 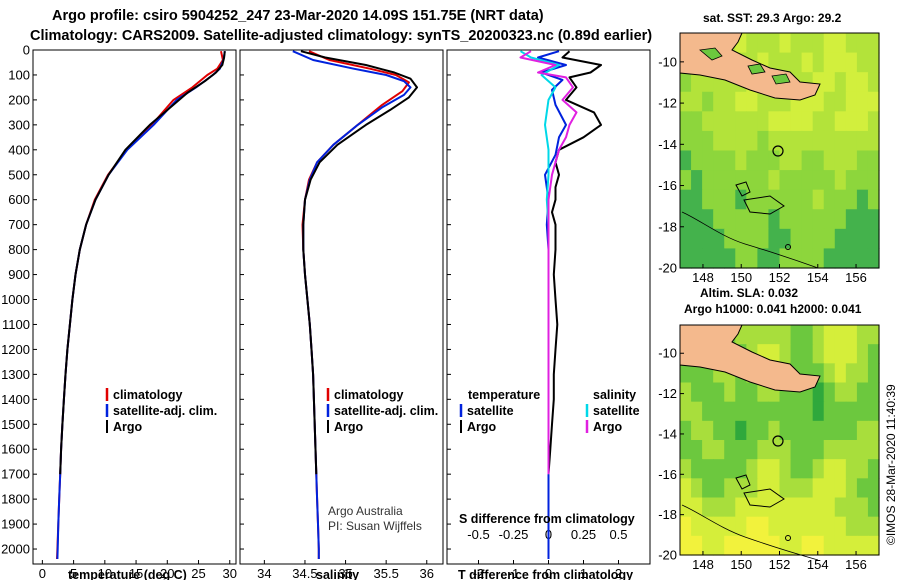 What do you see at coordinates (136, 573) in the screenshot?
I see `x-tick-label: 15` at bounding box center [136, 573].